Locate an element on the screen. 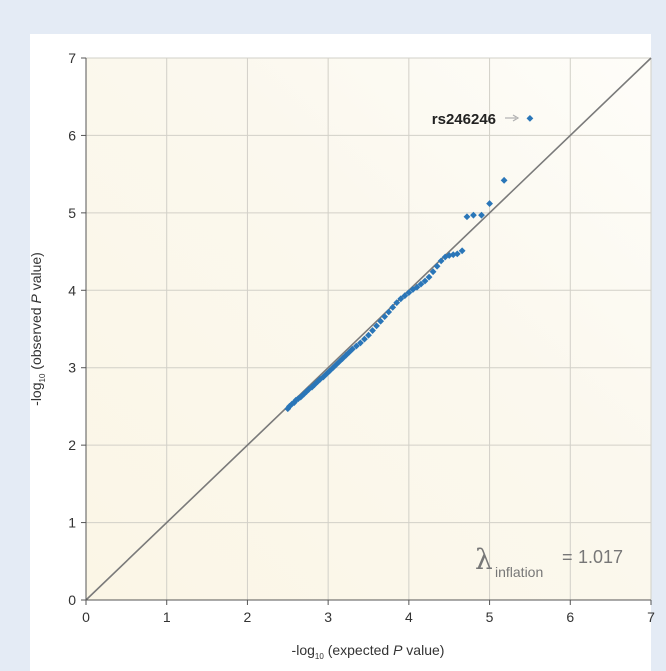  y-tick-label: 2 is located at coordinates (72, 445).